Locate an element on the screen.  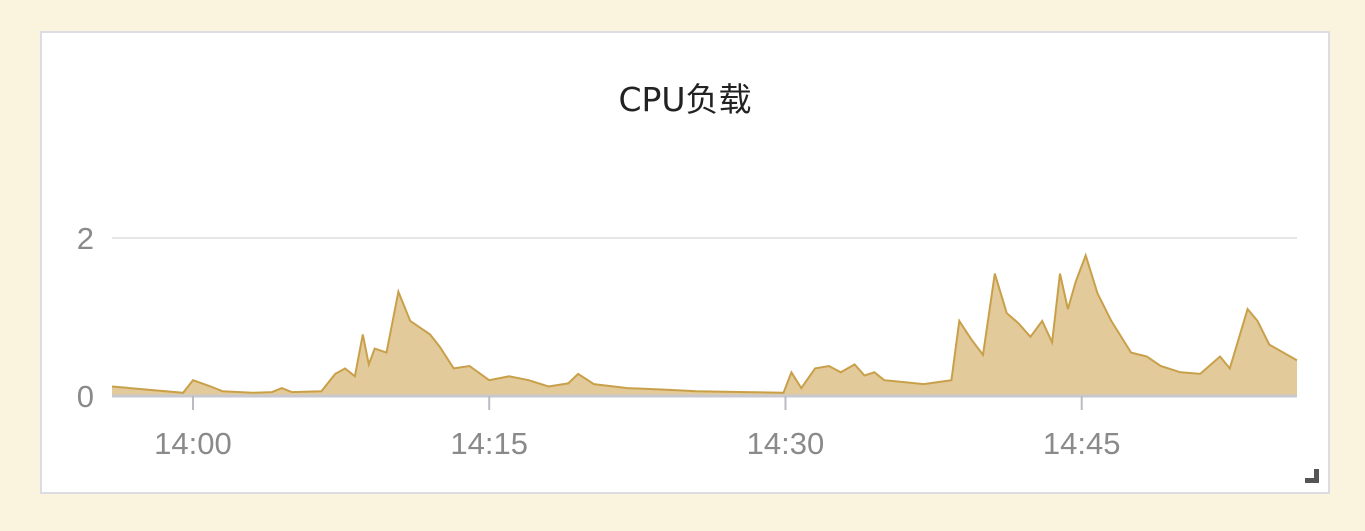
y-tick-label: 2 is located at coordinates (85, 238).